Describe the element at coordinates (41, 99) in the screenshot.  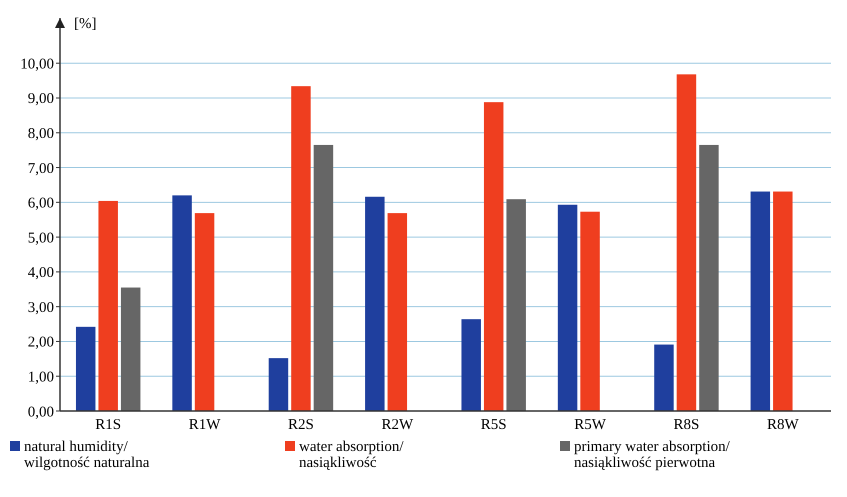
I see `y-tick-label: 9,00` at that location.